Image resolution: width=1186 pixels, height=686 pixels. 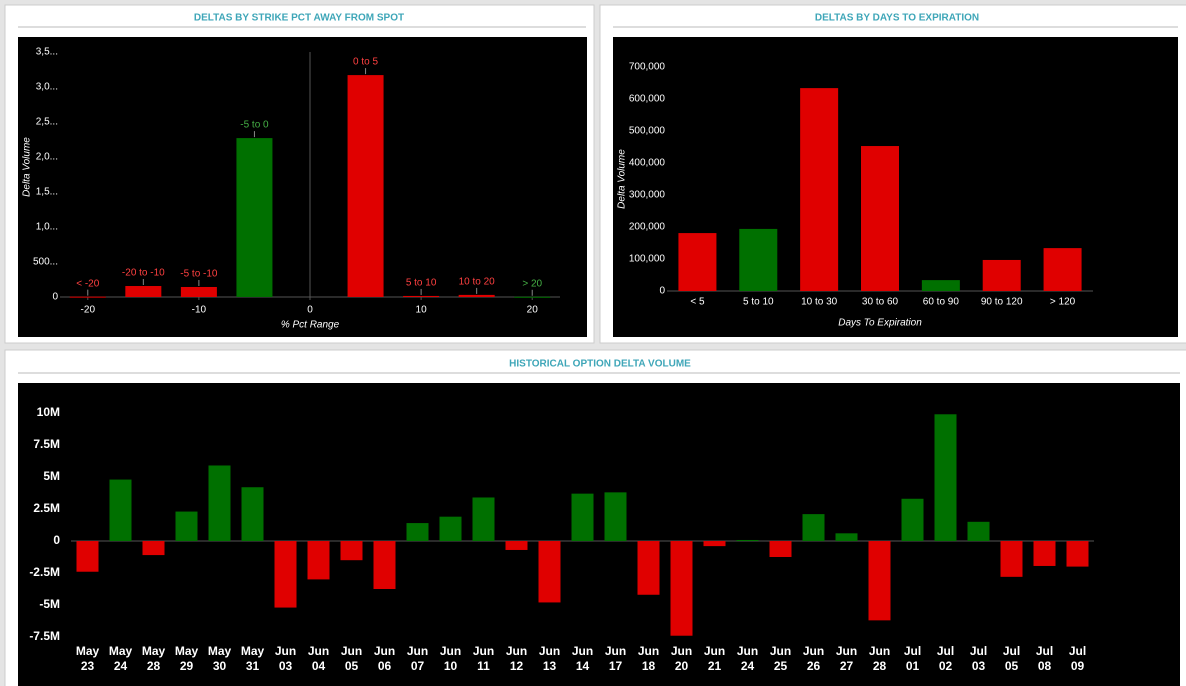 What do you see at coordinates (978, 658) in the screenshot?
I see `x-tick-label: Jul 03` at bounding box center [978, 658].